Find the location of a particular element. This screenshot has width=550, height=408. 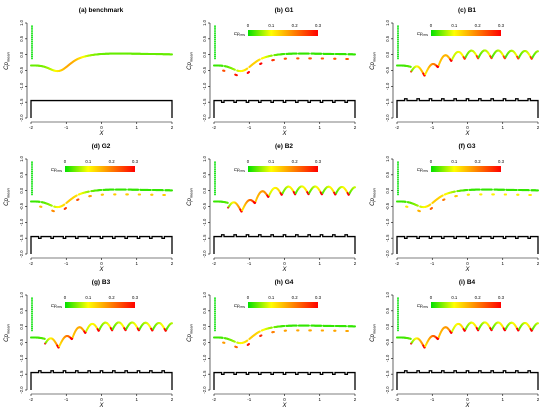

geometry-profile is located at coordinates (101, 380).